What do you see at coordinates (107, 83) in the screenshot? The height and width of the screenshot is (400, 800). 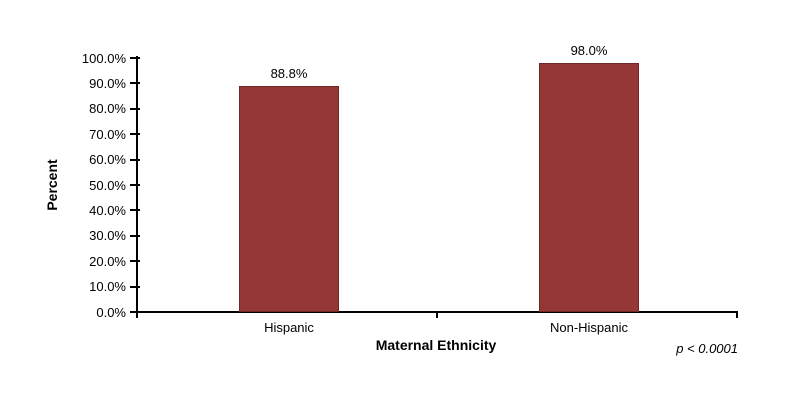 I see `y-tick-label: 90.0%` at bounding box center [107, 83].